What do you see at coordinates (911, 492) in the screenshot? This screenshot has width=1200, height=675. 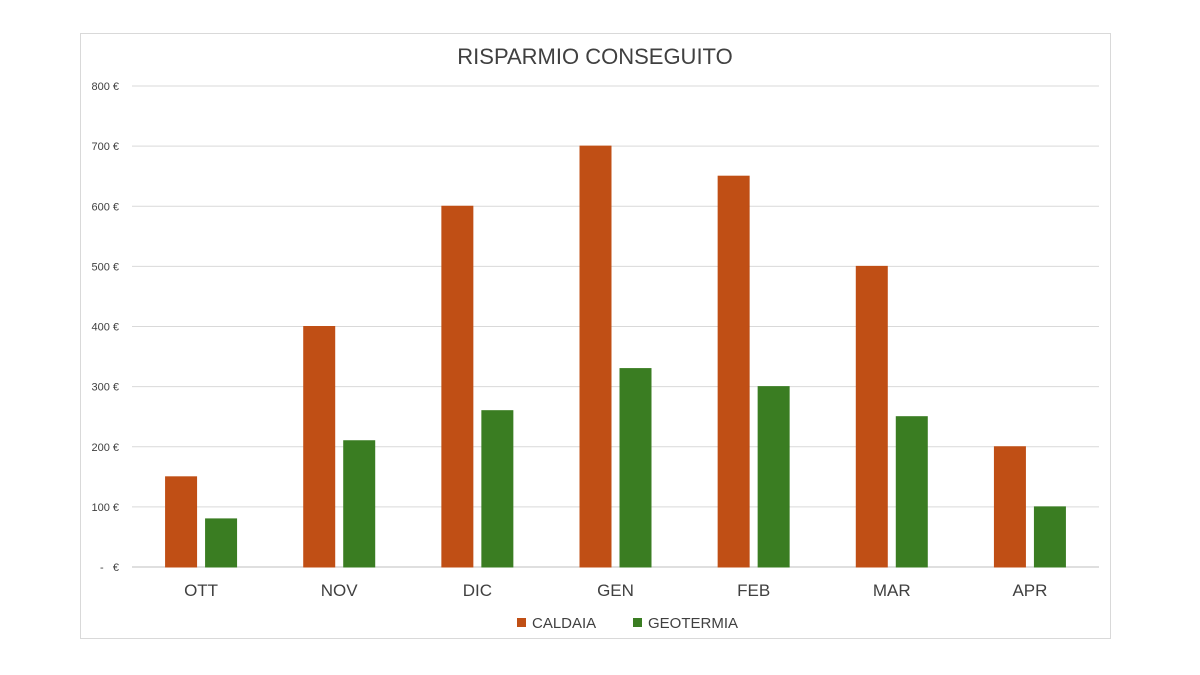 I see `bar-geotermia-mar` at bounding box center [911, 492].